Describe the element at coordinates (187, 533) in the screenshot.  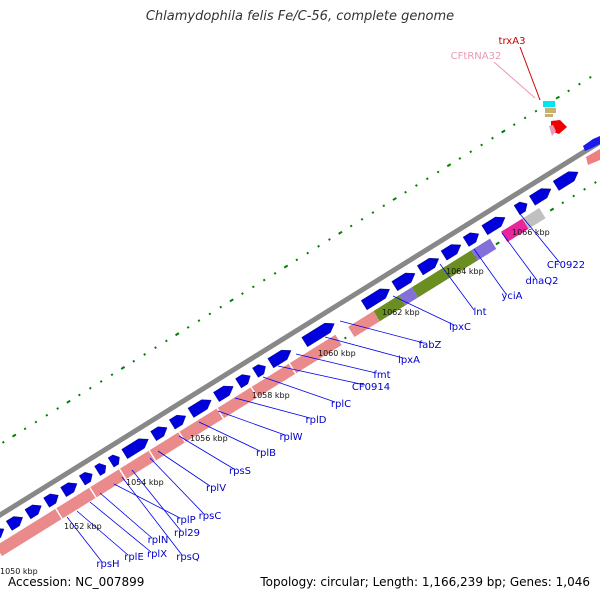
I see `gene-label: rpl29` at that location.